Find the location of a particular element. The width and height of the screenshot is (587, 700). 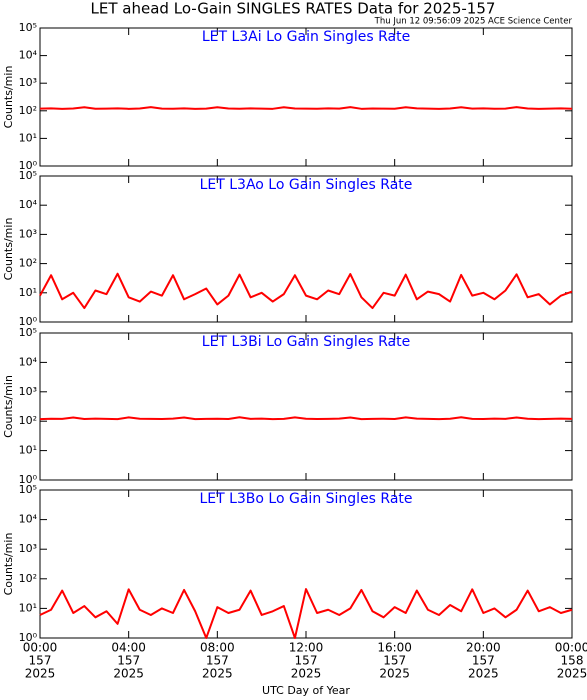

x-tick-label: 16:00 is located at coordinates (394, 648).